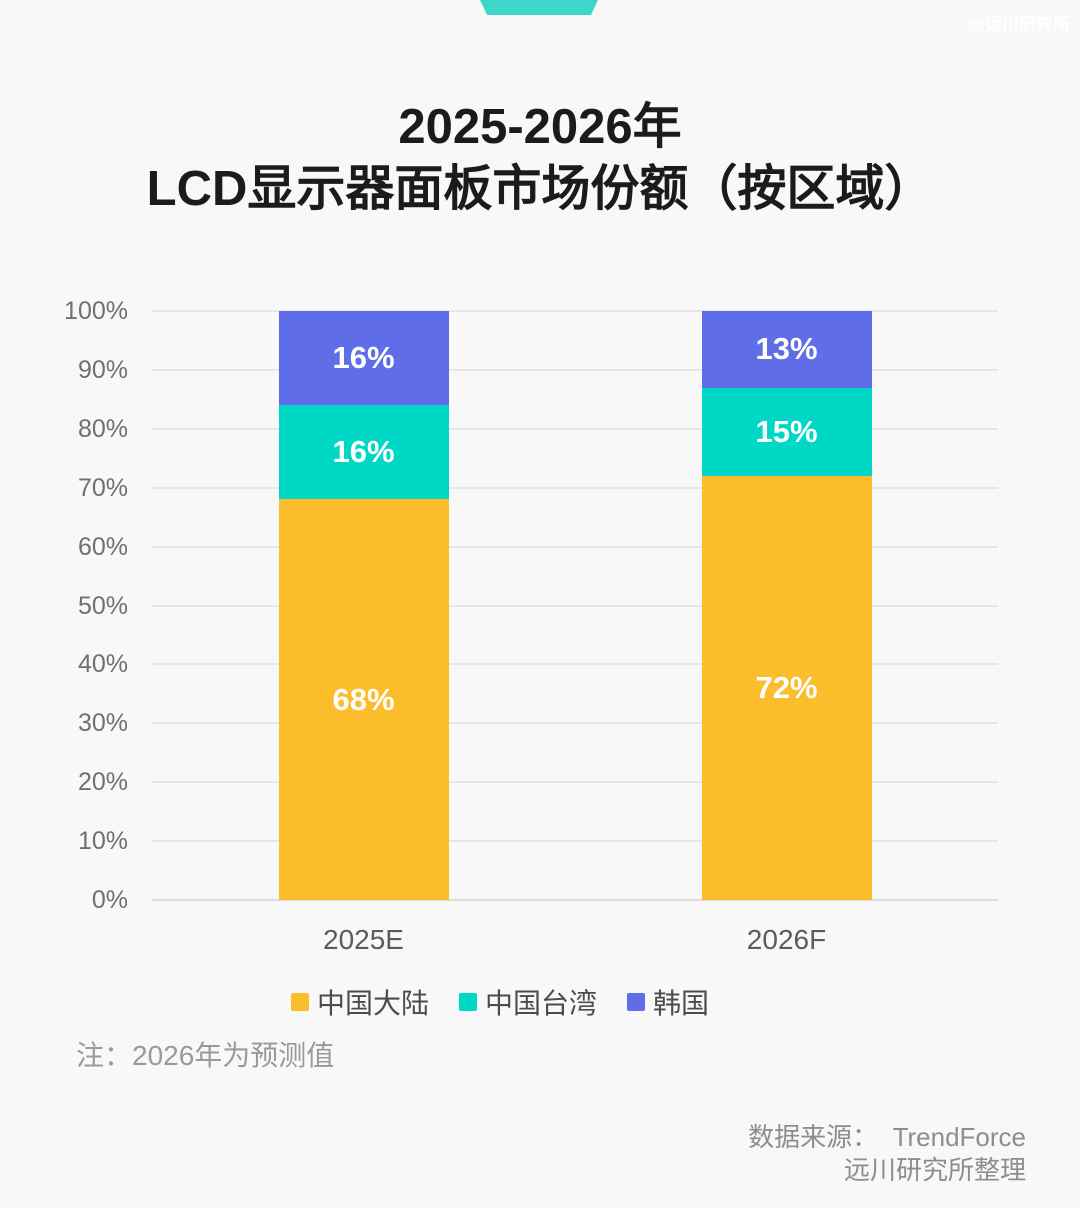  Describe the element at coordinates (887, 1137) in the screenshot. I see `data-source-line1: 数据来源： TrendForce` at that location.